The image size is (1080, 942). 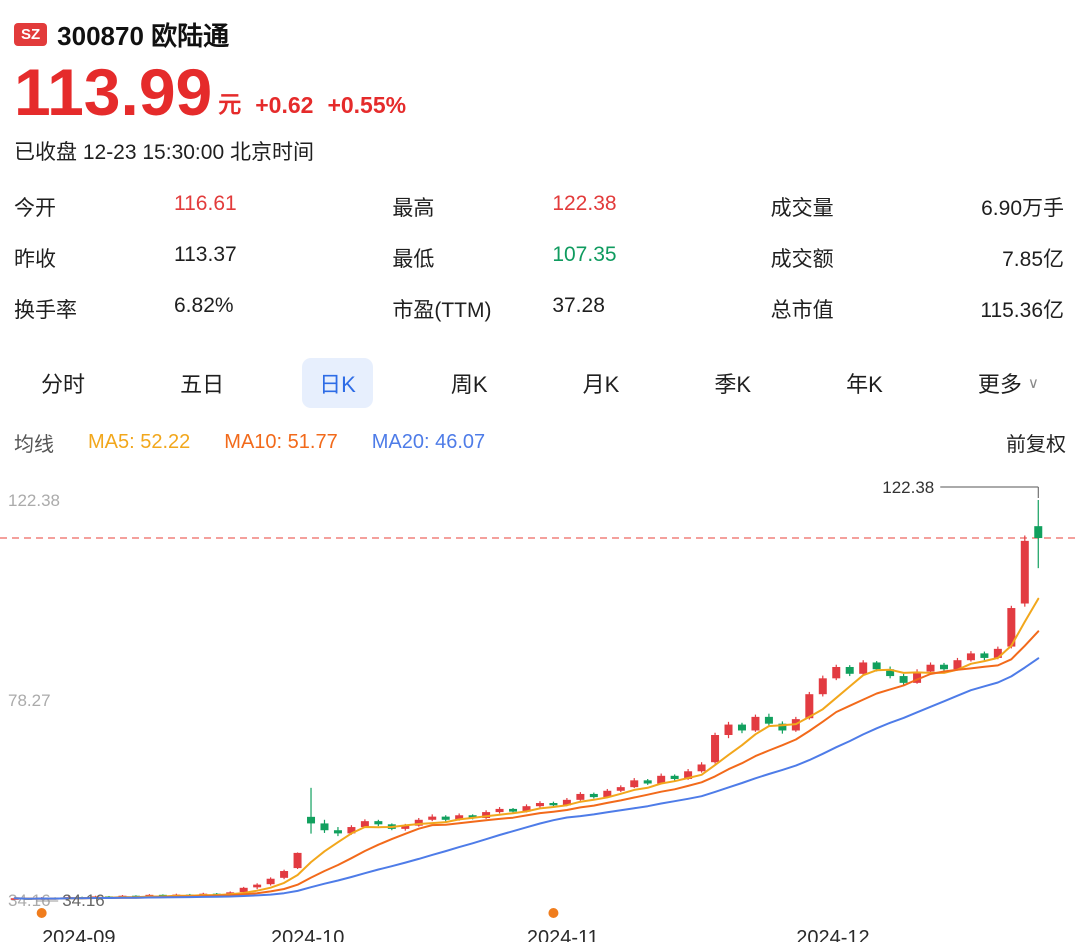 I want to click on stat-value: 115.36亿, so click(x=1022, y=310).